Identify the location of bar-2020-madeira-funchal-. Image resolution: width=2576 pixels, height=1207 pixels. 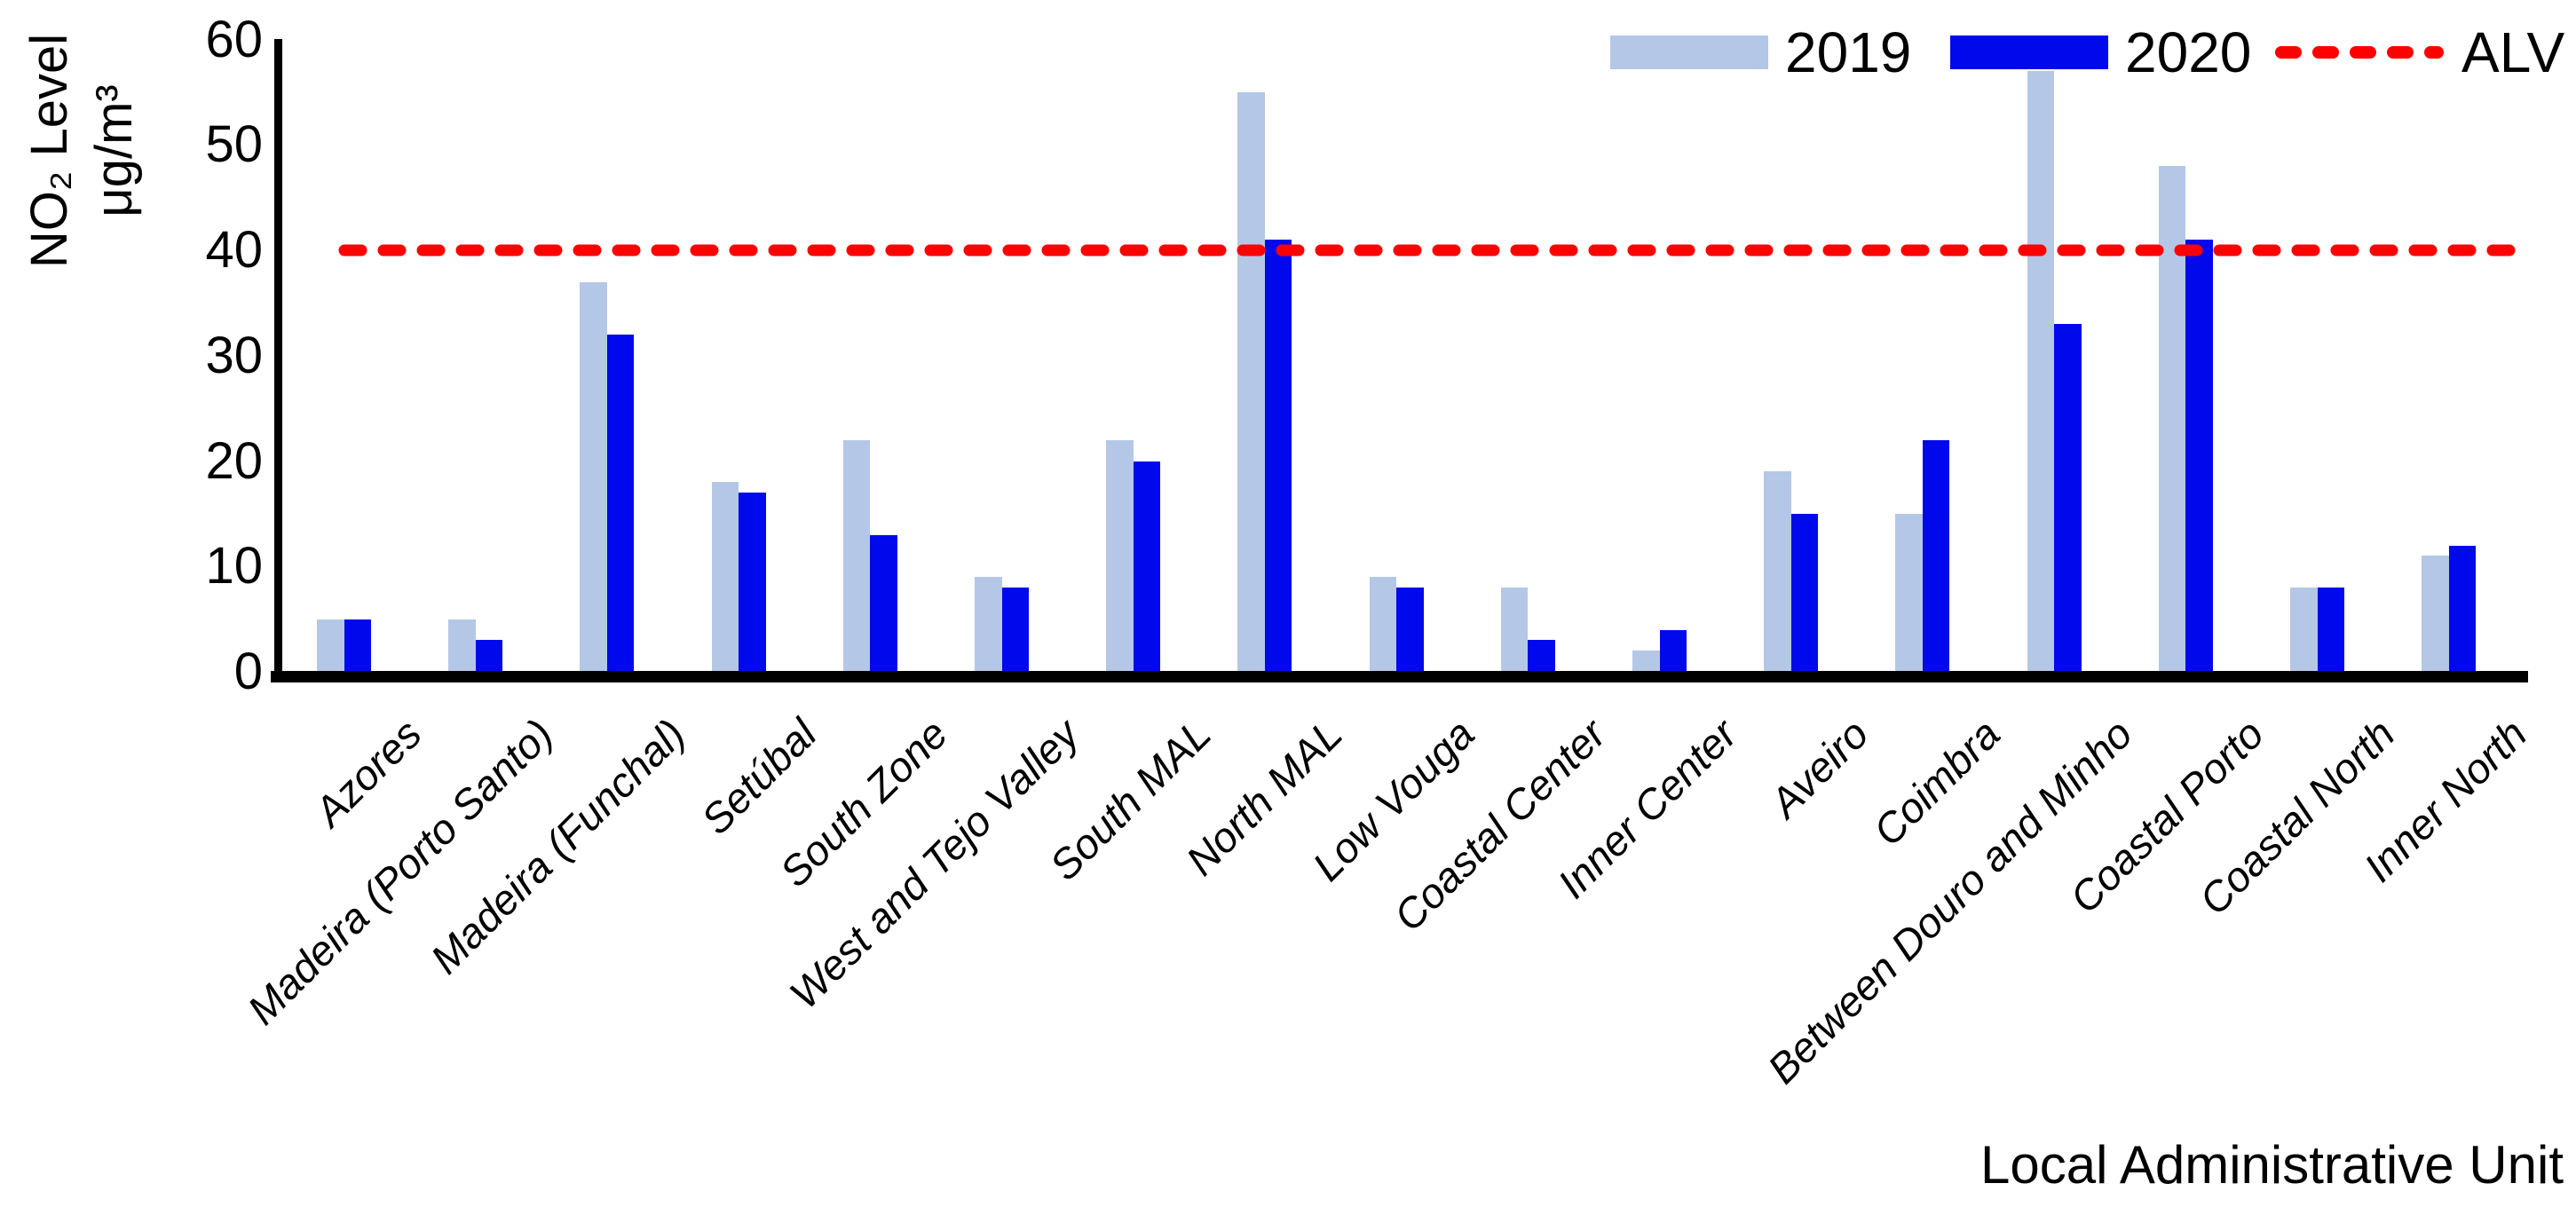
(620, 503).